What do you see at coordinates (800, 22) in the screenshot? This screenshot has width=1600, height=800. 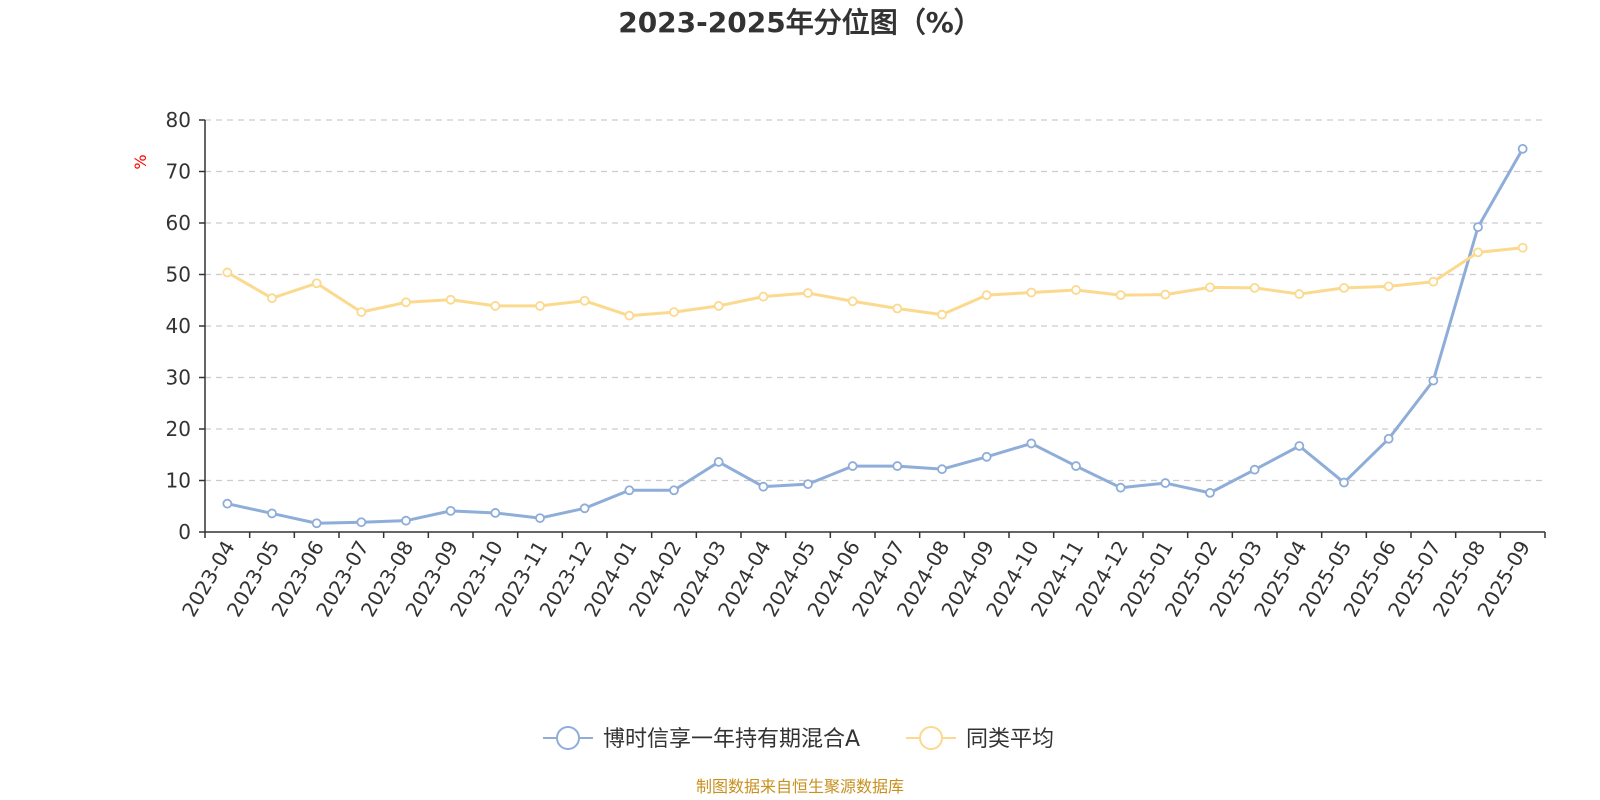 I see `chart-title: 2023-2025年分位图（%）` at bounding box center [800, 22].